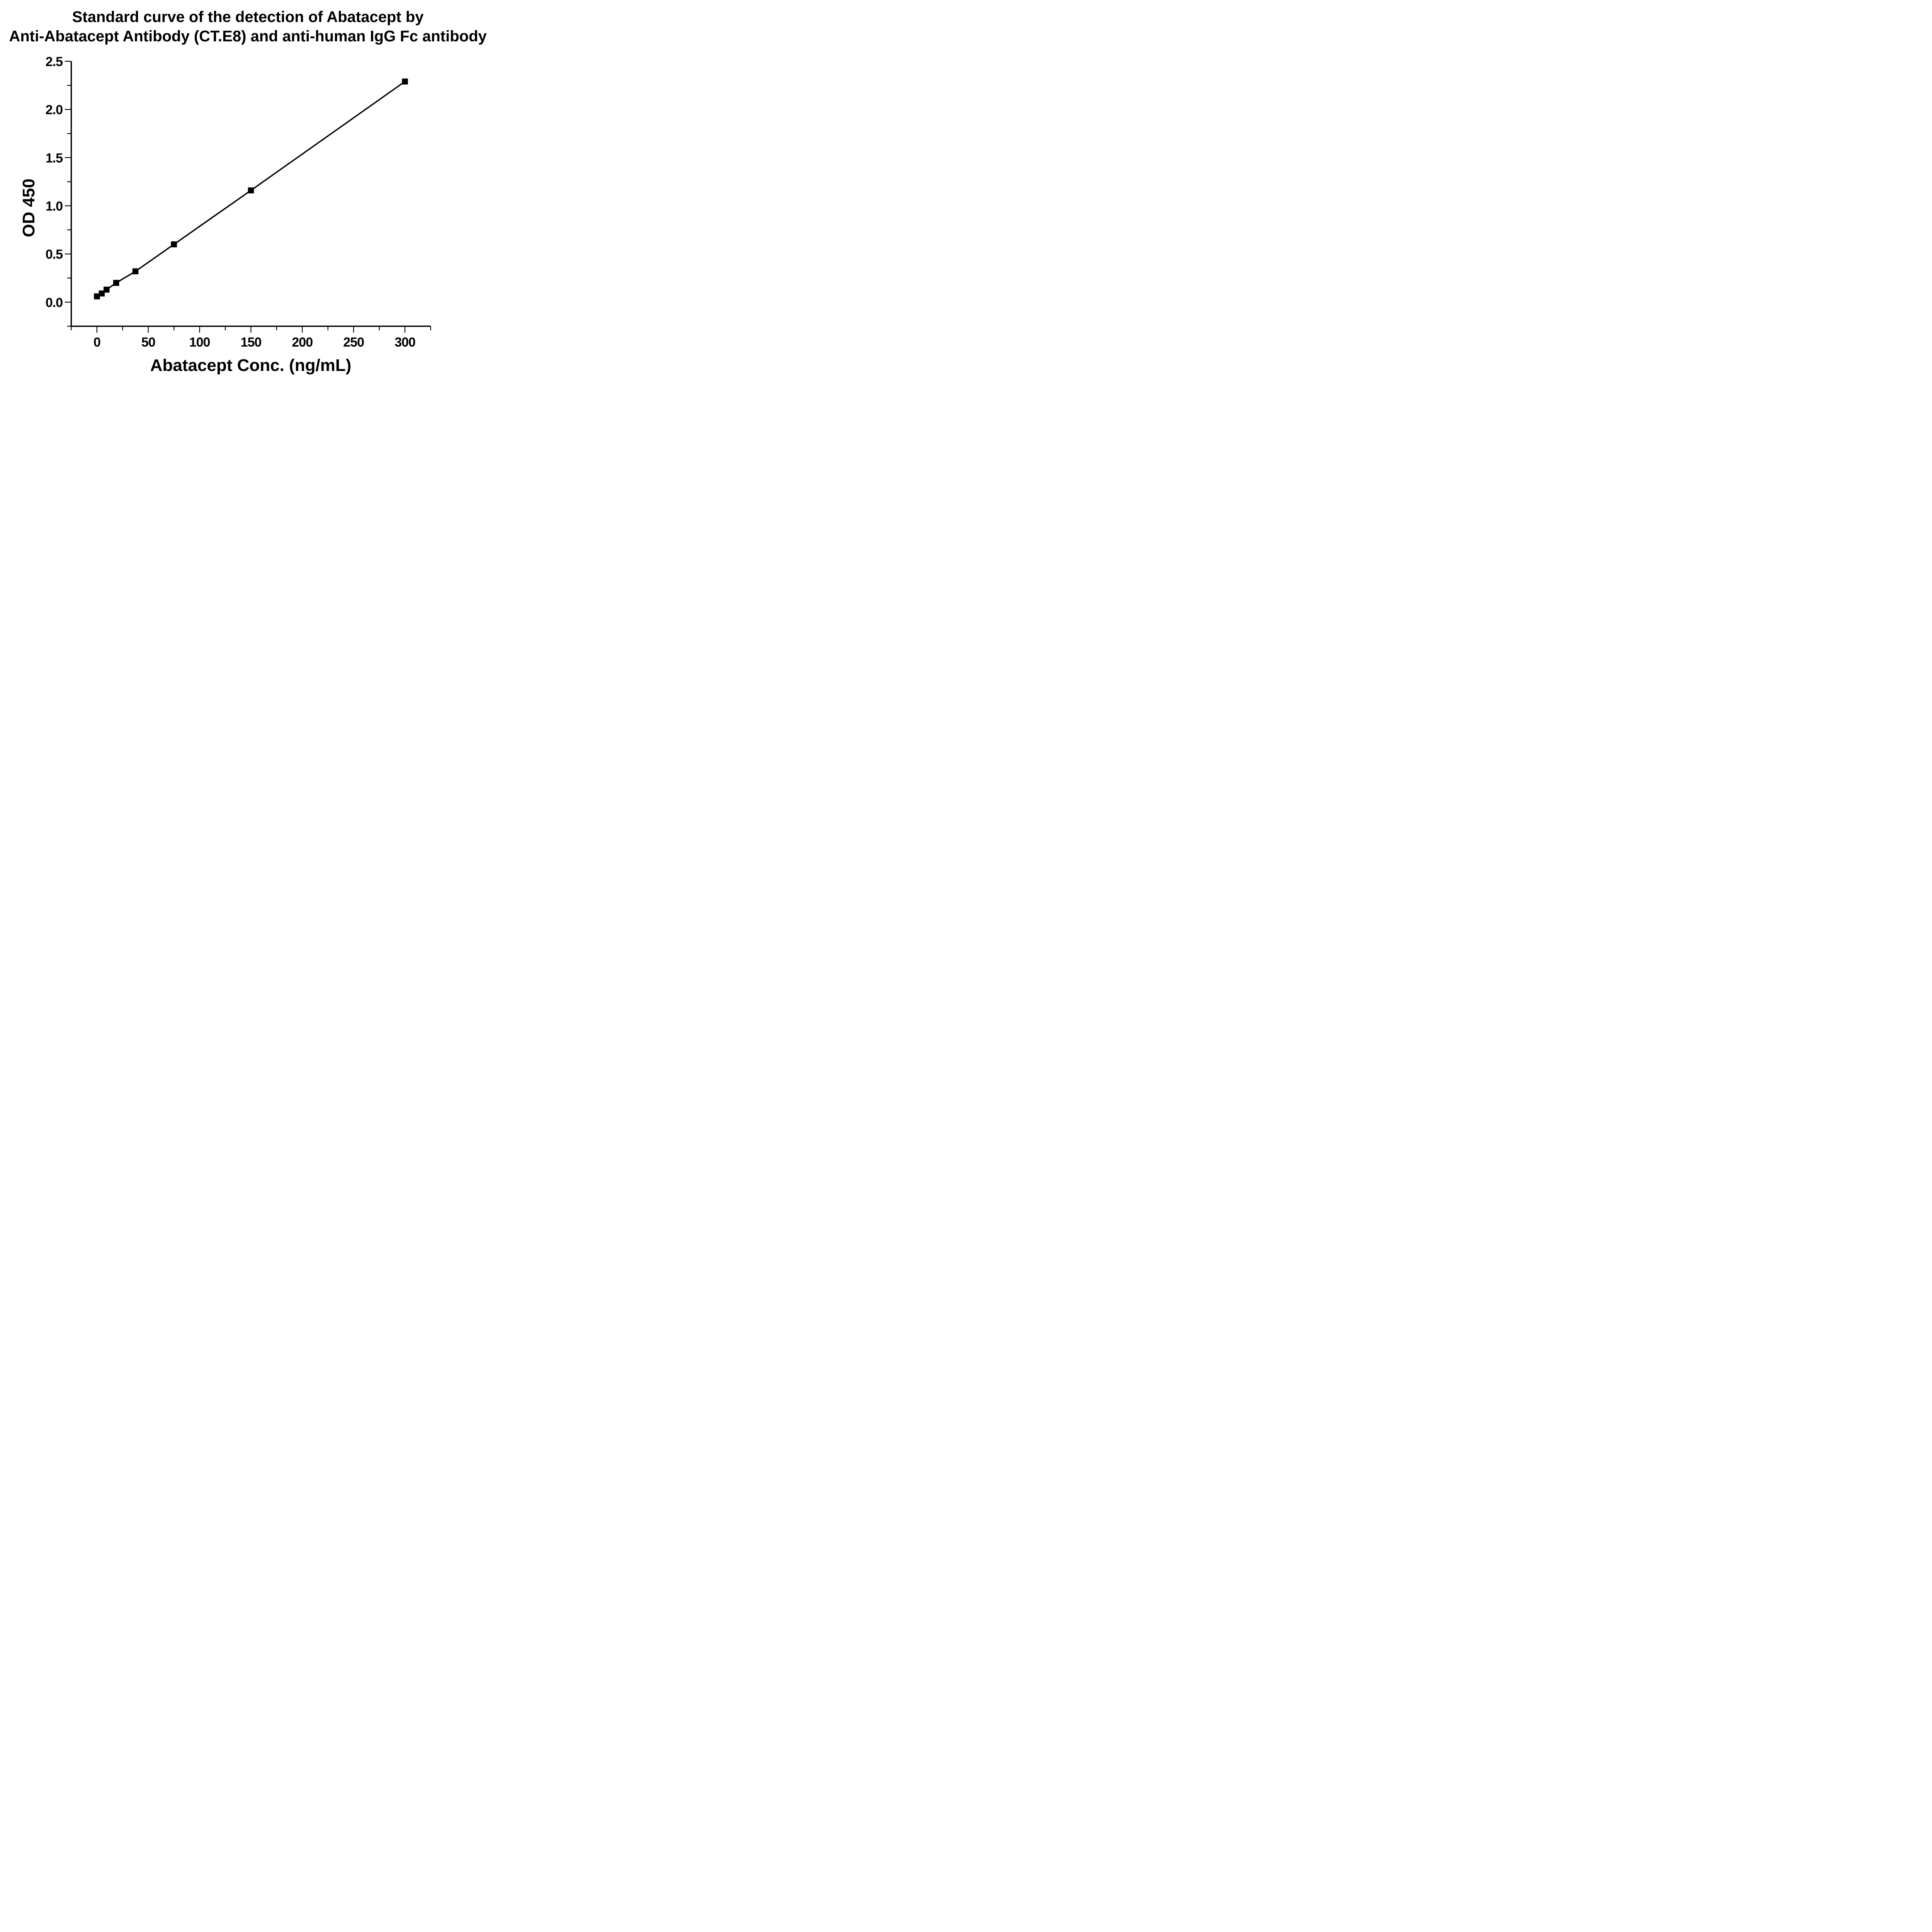 This screenshot has height=1932, width=1932. Describe the element at coordinates (148, 342) in the screenshot. I see `x-axis-tick-label: 50` at that location.